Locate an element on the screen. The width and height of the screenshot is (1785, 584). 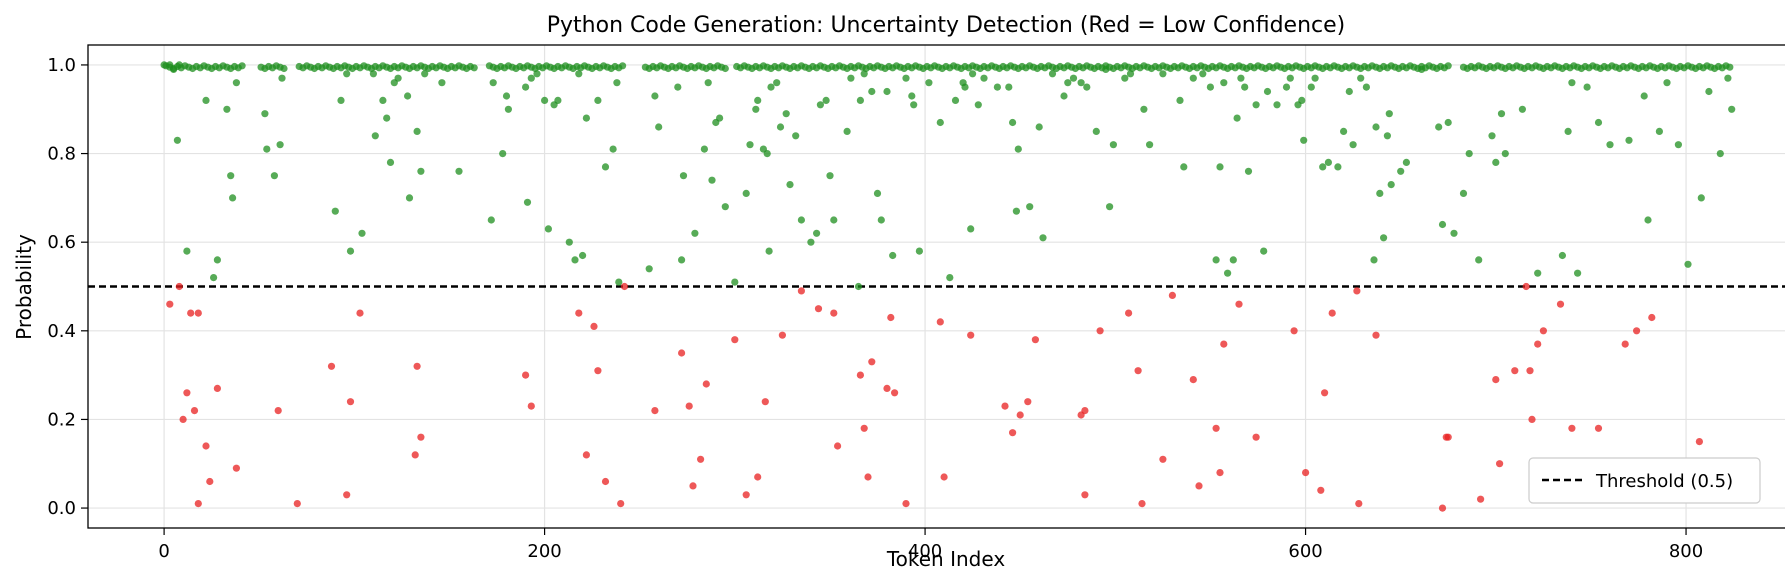
y-tick-label: 0.6 is located at coordinates (61, 242).